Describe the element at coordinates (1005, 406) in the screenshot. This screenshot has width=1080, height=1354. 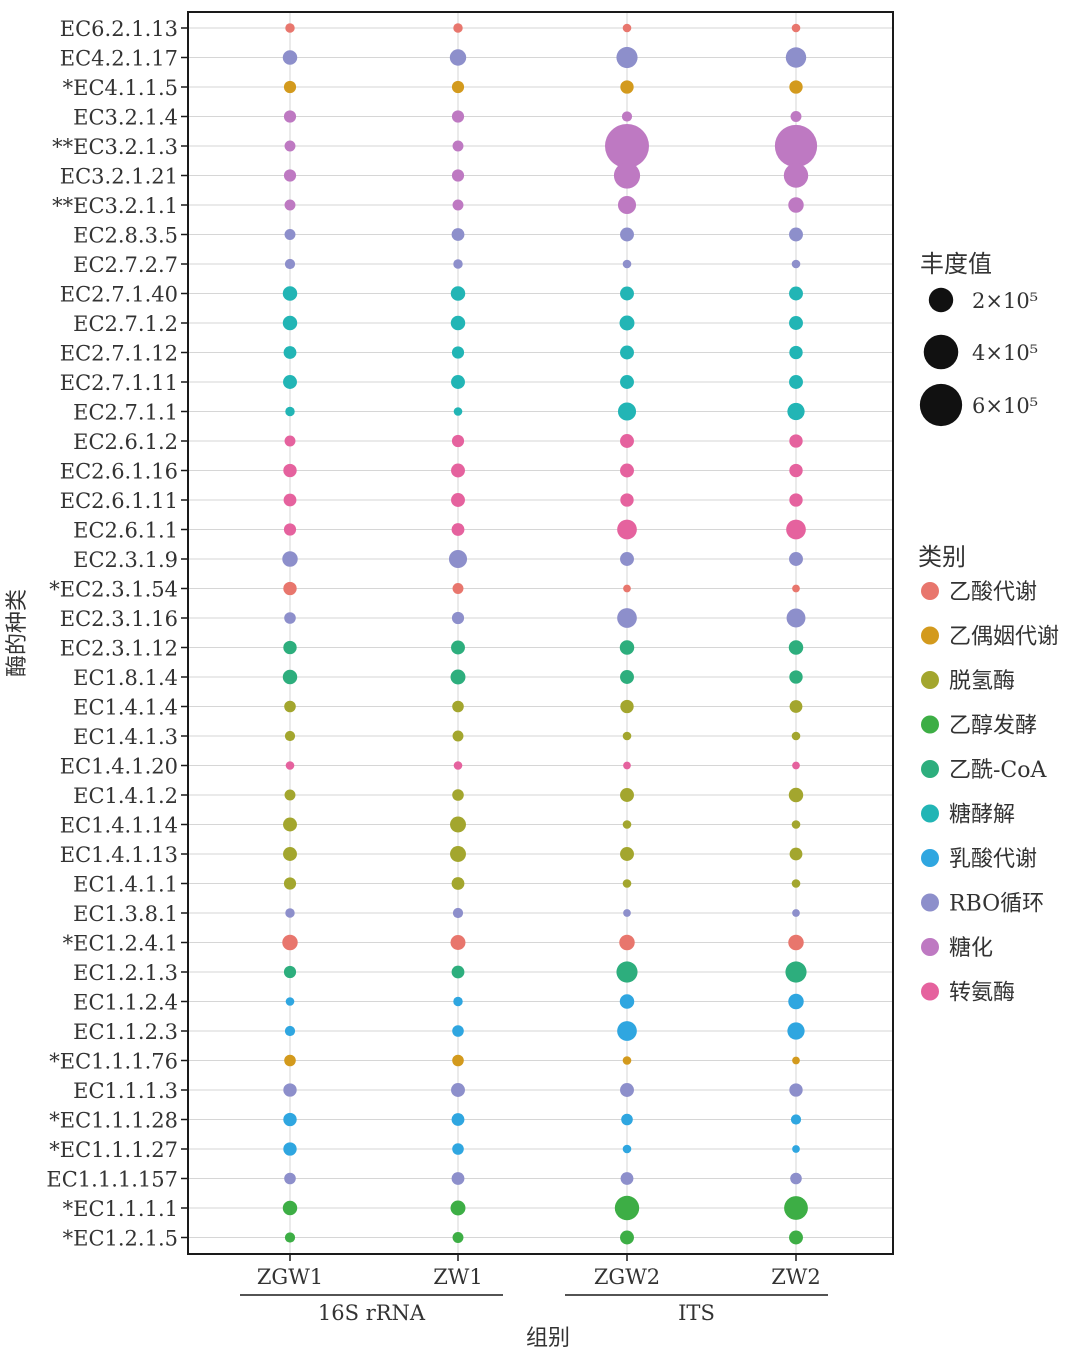
I see `size-legend-label: 6×10⁵` at that location.